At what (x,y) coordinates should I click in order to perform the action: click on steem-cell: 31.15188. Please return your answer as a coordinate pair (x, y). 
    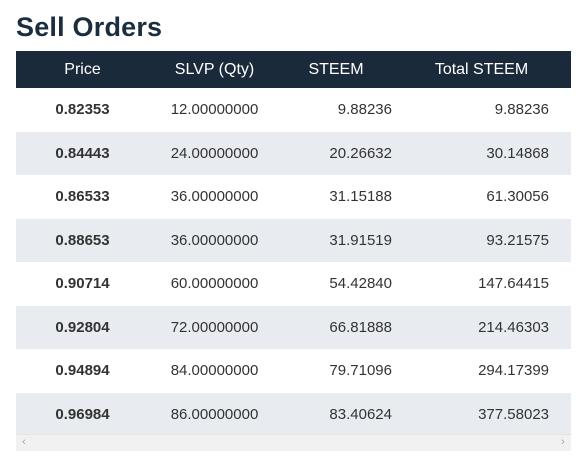
    Looking at the image, I should click on (360, 197).